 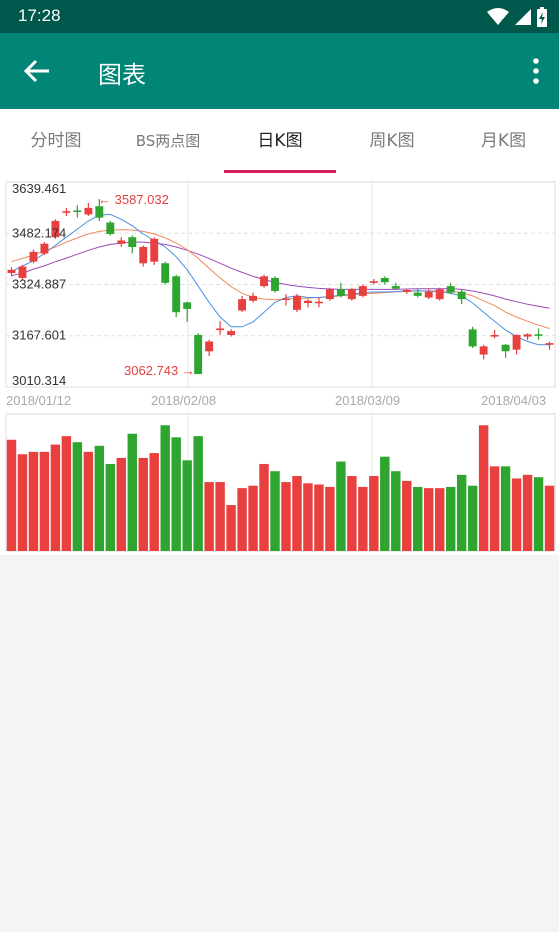 I want to click on tab-daily-k: 日K图, so click(x=280, y=141).